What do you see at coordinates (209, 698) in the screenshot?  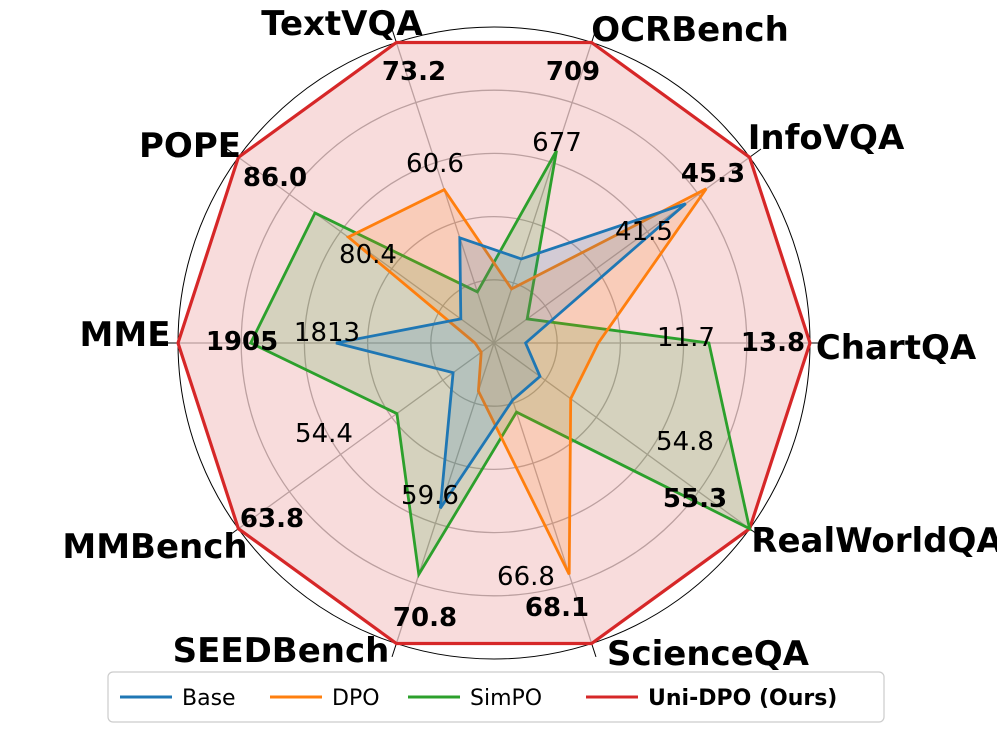 I see `legend-label-base: Base` at bounding box center [209, 698].